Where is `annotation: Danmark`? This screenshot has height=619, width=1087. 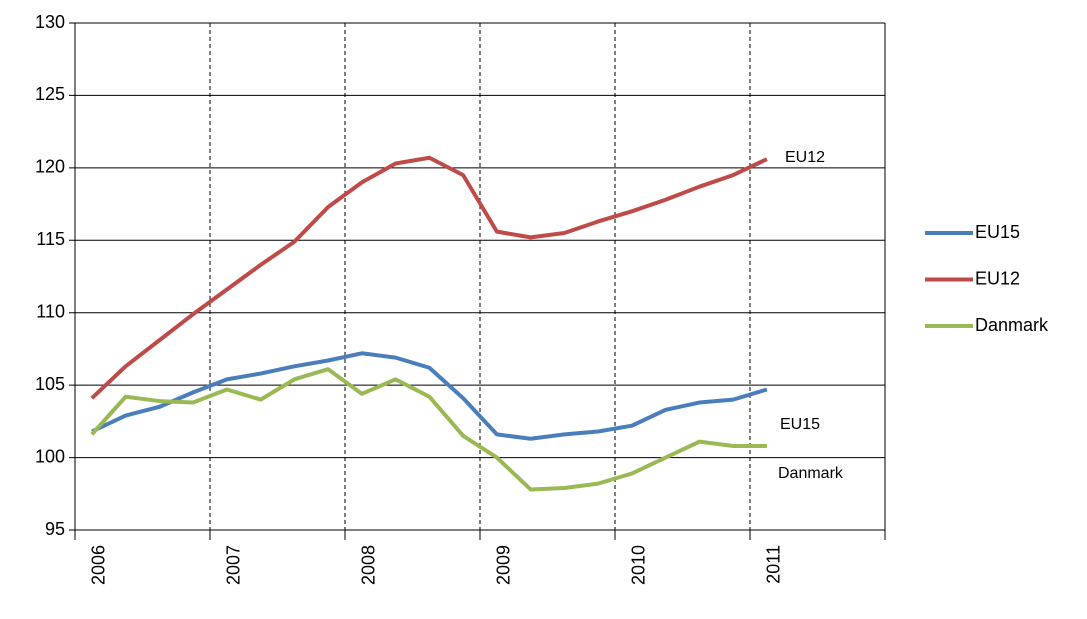 annotation: Danmark is located at coordinates (811, 473).